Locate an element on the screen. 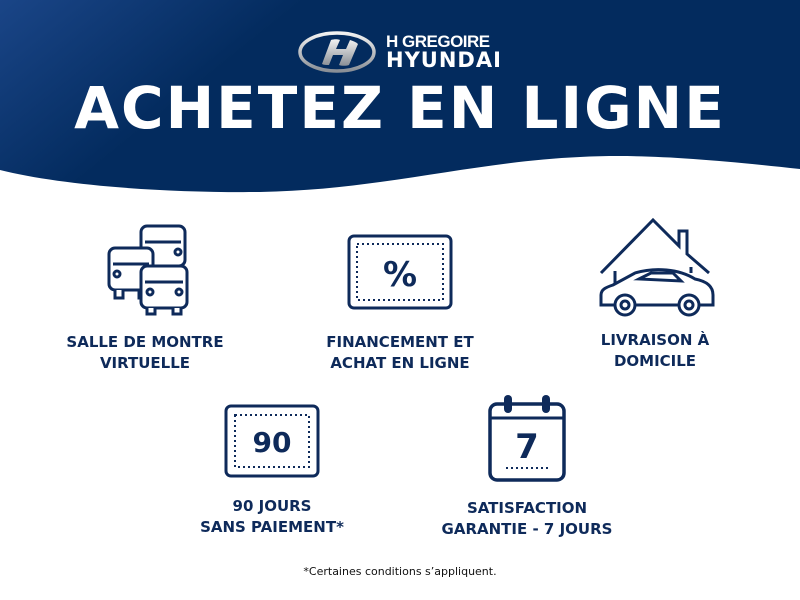 Image resolution: width=800 pixels, height=600 pixels. feature-home-delivery: LIVRAISON À DOMICILE is located at coordinates (655, 294).